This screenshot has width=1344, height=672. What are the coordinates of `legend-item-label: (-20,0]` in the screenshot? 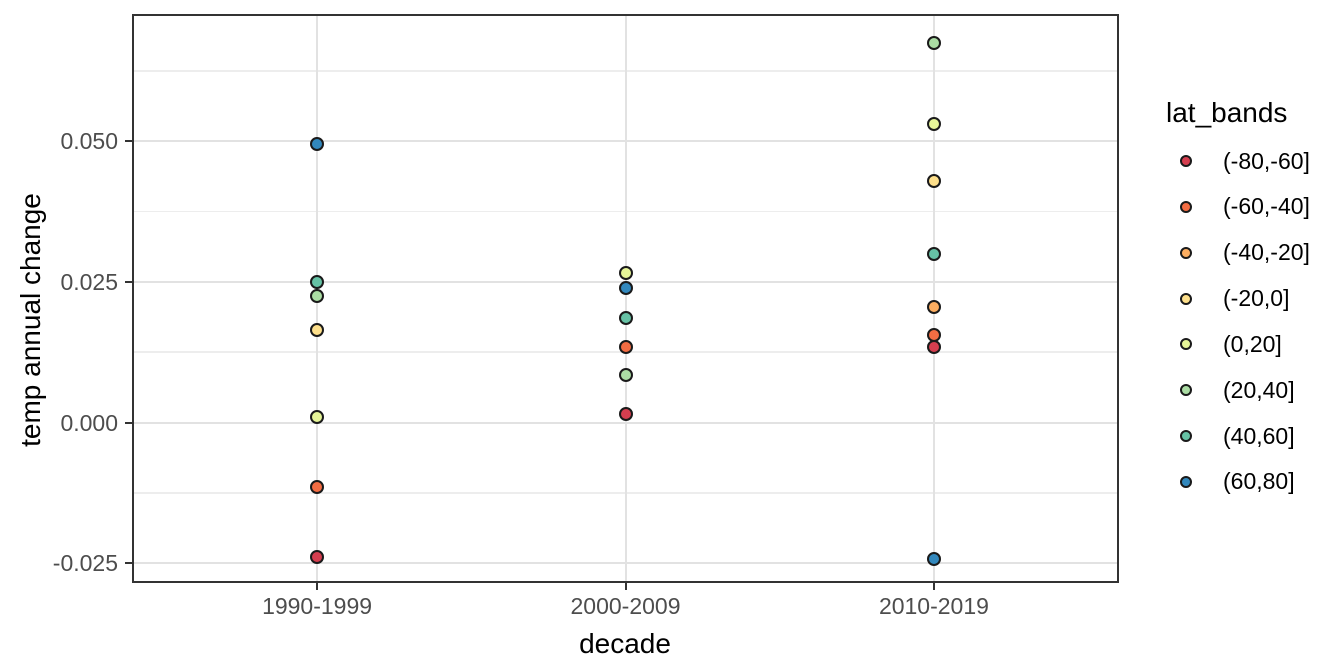 It's located at (1256, 298).